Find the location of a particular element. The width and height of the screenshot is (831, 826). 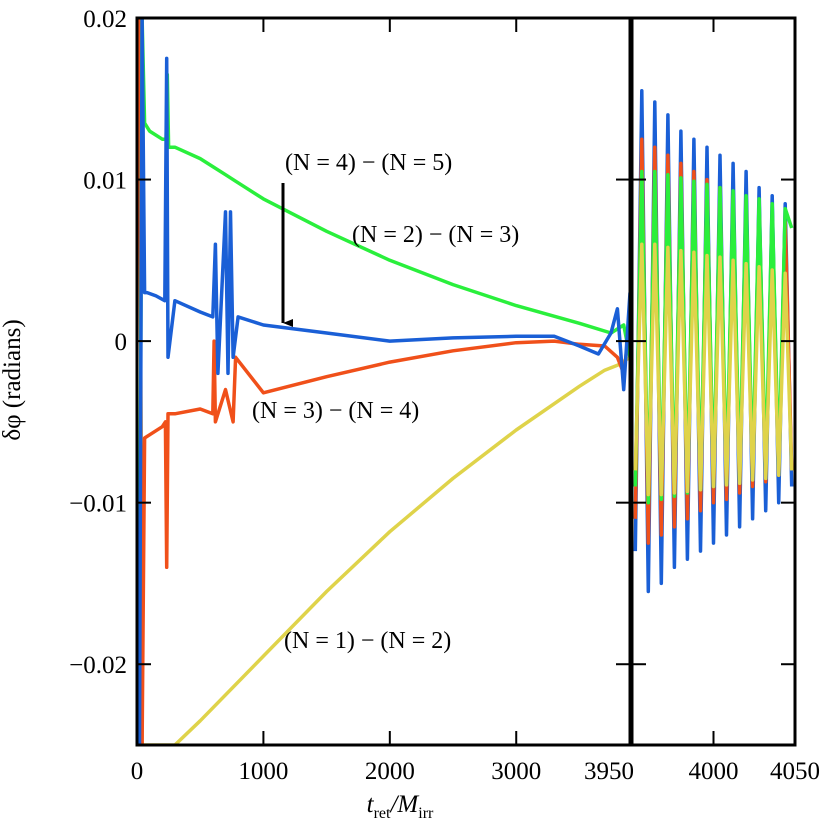

x-tick-label: 2000 is located at coordinates (390, 771).